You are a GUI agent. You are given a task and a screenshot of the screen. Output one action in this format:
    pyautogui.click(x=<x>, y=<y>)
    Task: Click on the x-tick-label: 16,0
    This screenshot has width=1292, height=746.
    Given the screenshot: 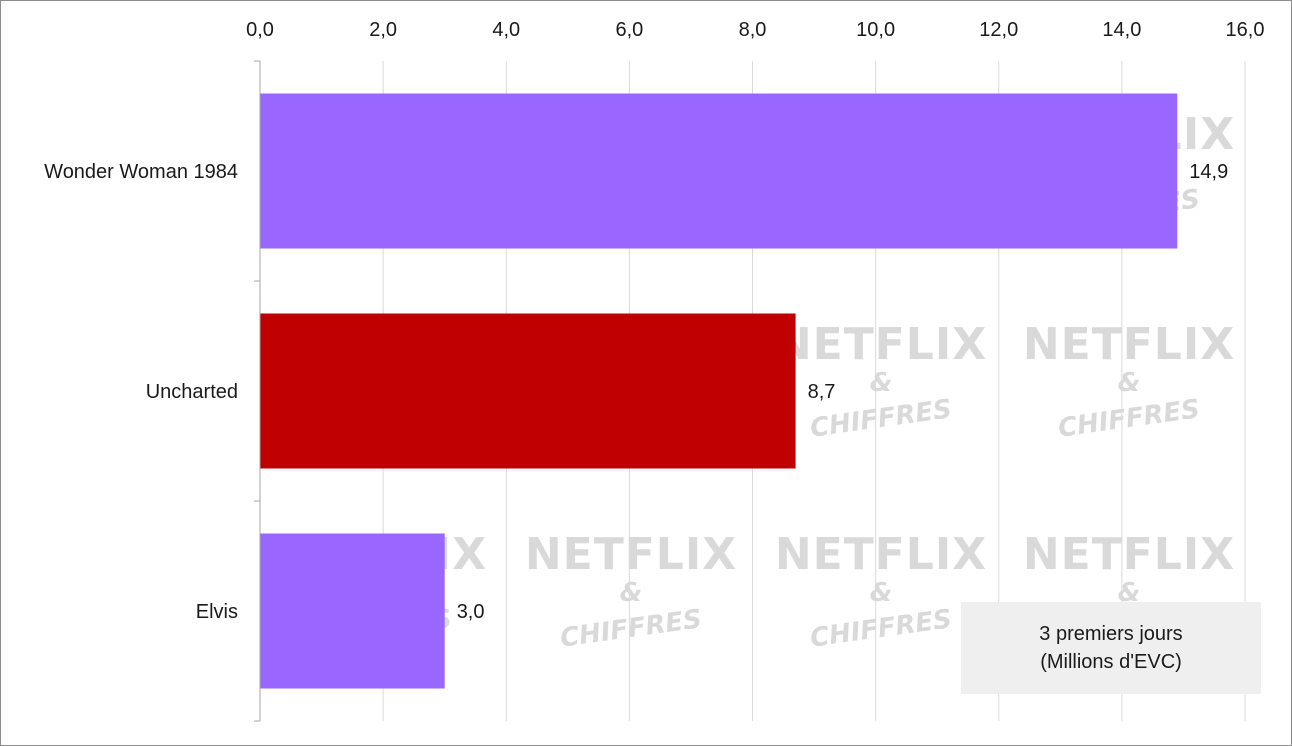 What is the action you would take?
    pyautogui.click(x=1245, y=30)
    